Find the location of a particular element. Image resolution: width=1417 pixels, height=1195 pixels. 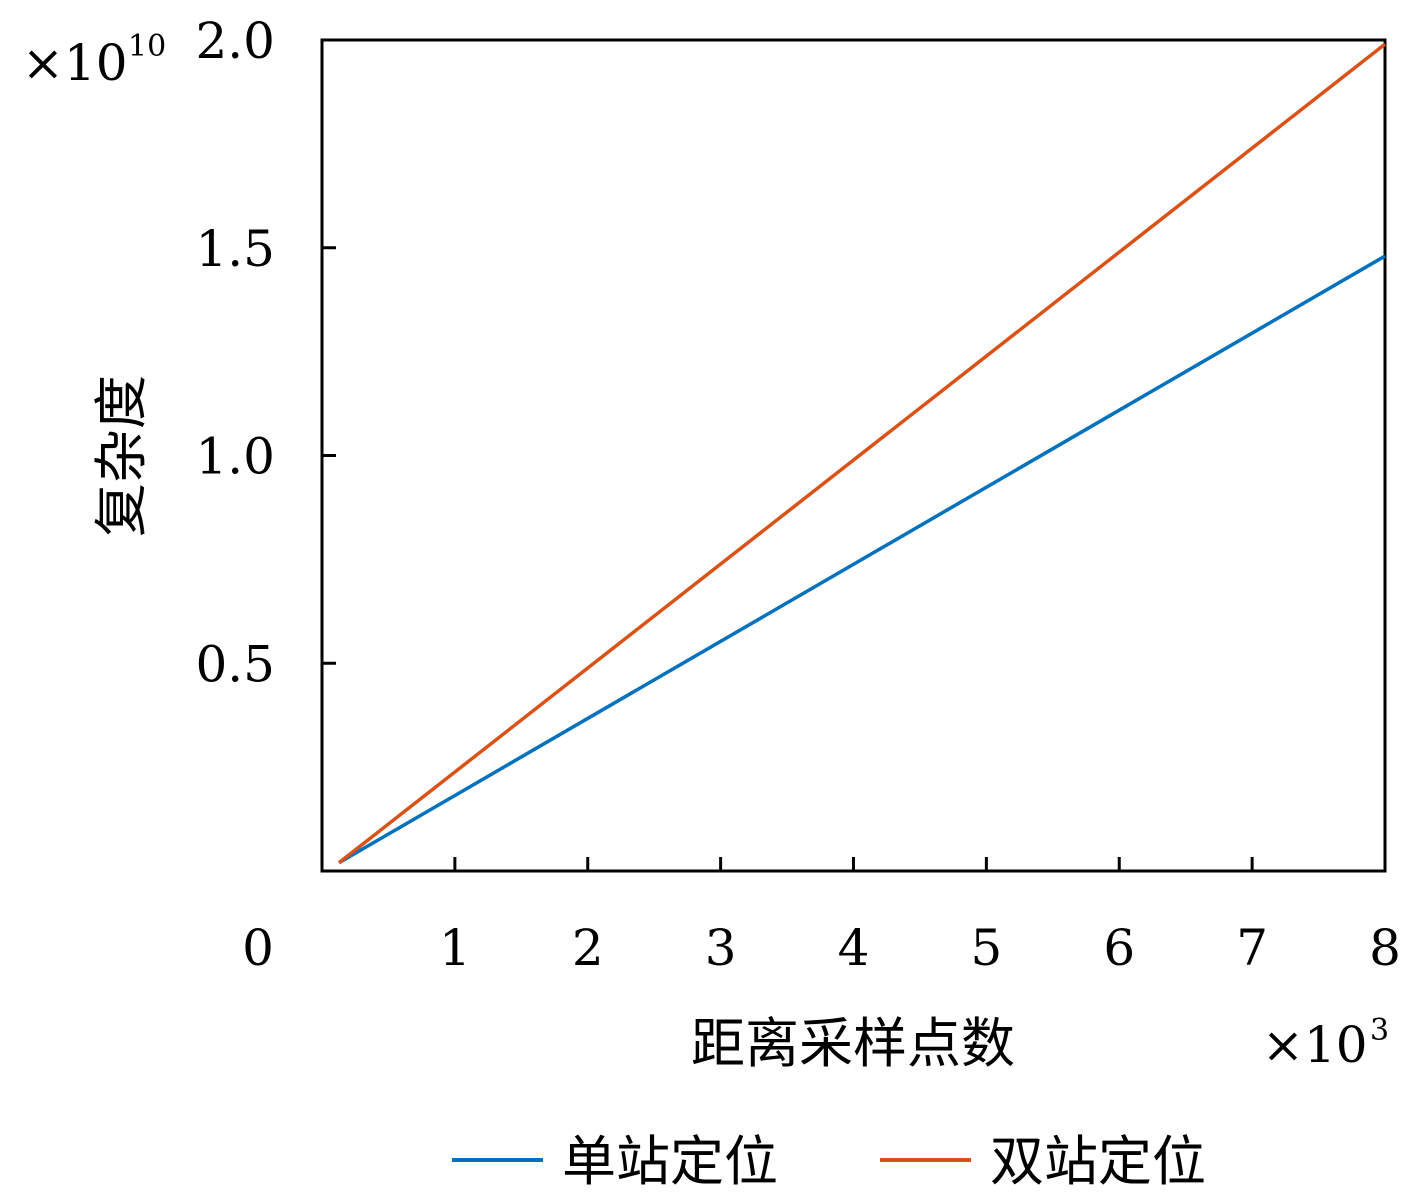

x-multiplier: ×10 3 is located at coordinates (1325, 1043).